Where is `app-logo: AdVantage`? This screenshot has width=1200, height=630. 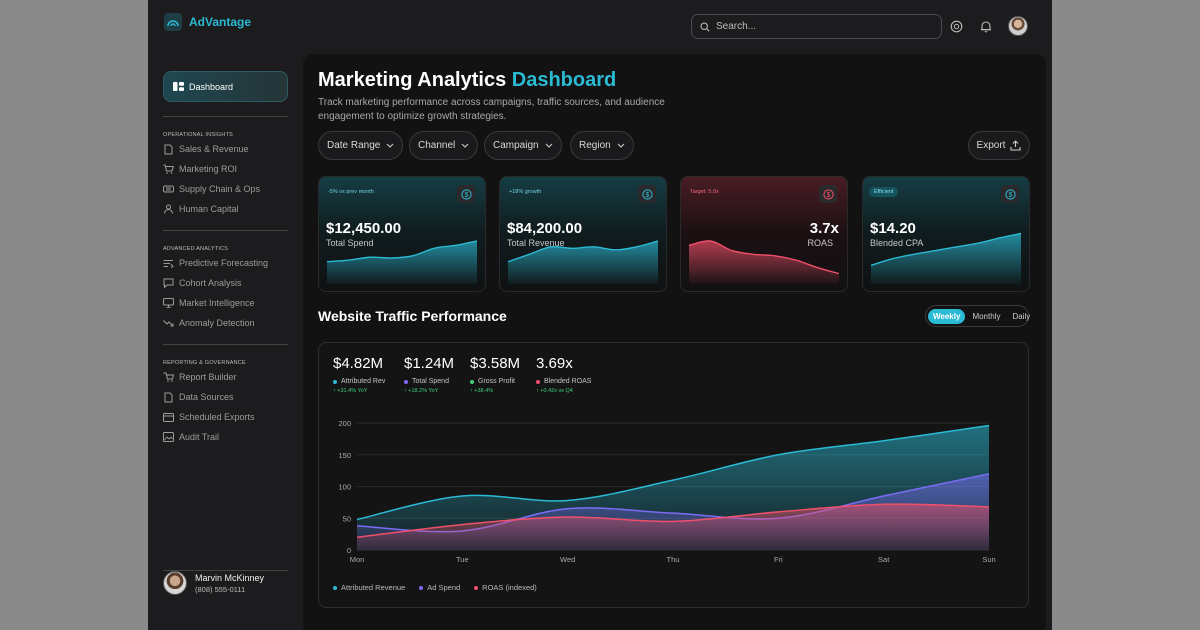 app-logo: AdVantage is located at coordinates (207, 22).